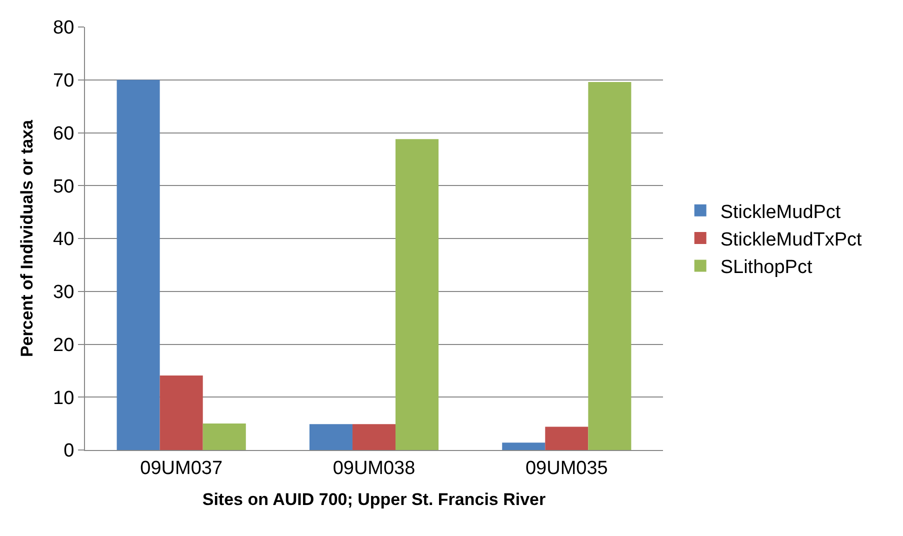 The width and height of the screenshot is (903, 536). Describe the element at coordinates (766, 267) in the screenshot. I see `legend-label: SLithopPct` at that location.